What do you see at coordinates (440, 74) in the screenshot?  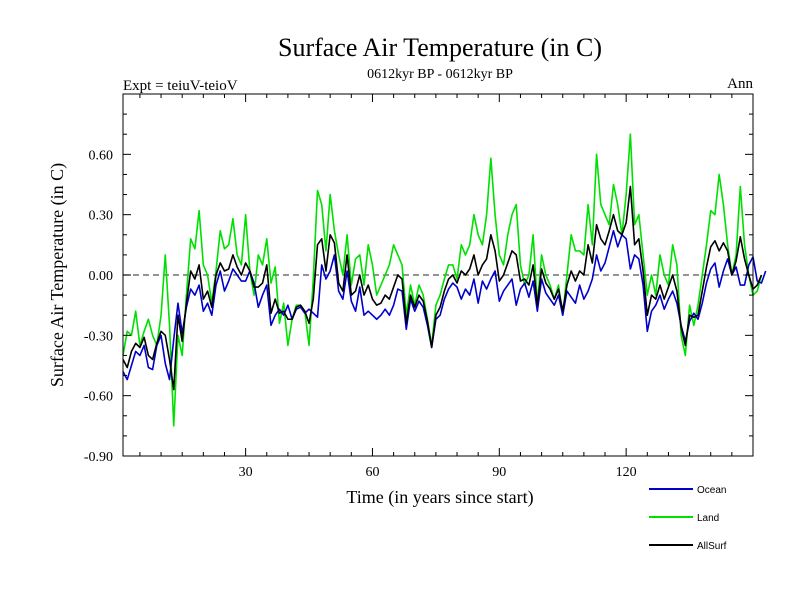 I see `chart-subtitle: 0612kyr BP - 0612kyr BP` at bounding box center [440, 74].